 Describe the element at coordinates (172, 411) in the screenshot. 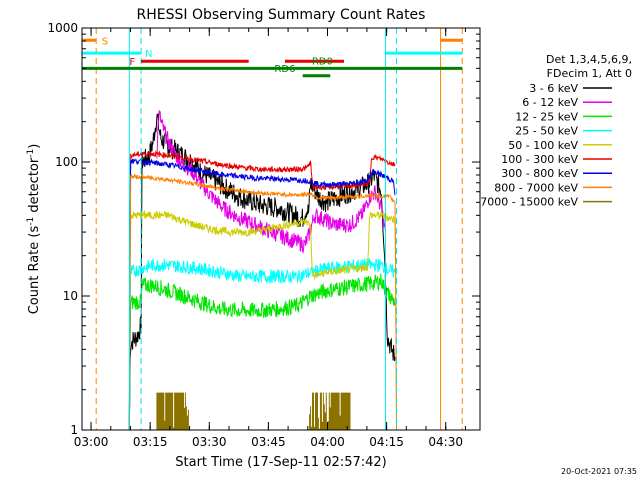

I see `spike-group` at that location.